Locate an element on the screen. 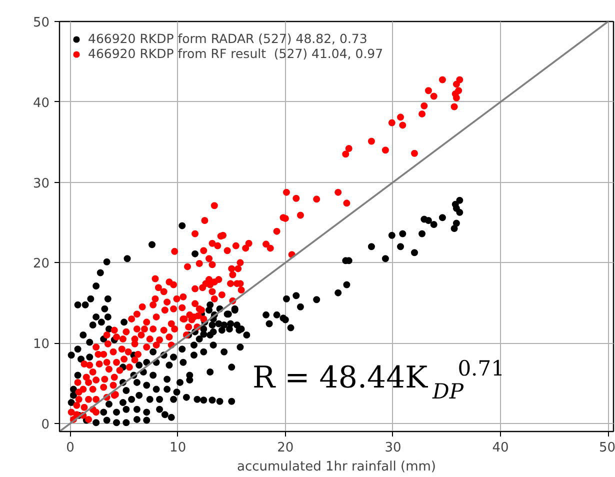 Image resolution: width=615 pixels, height=477 pixels. x-tick-label: 10 is located at coordinates (178, 448).